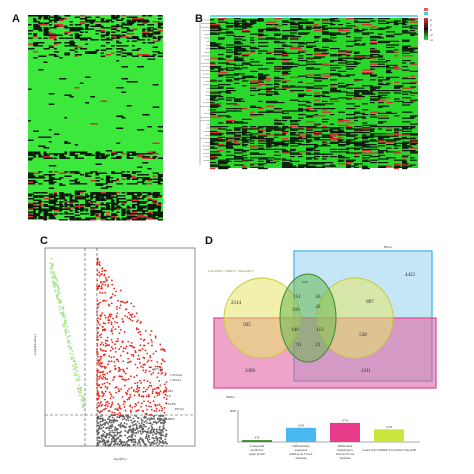 Image resolution: width=474 pixels, height=474 pixels. What do you see at coordinates (410, 275) in the screenshot?
I see `venn-count-blue-only: 4422` at bounding box center [410, 275].